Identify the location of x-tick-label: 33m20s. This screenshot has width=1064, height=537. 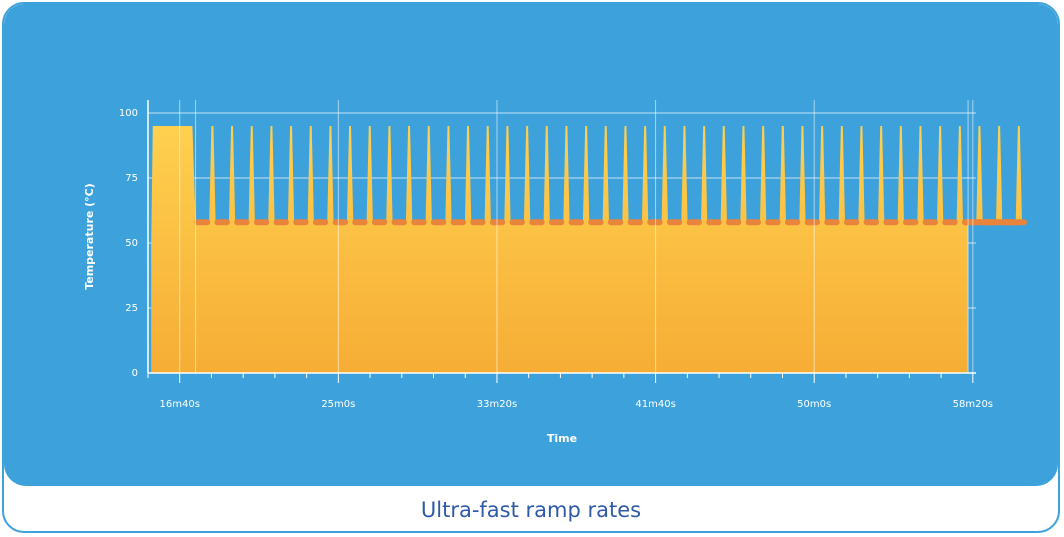
(497, 404).